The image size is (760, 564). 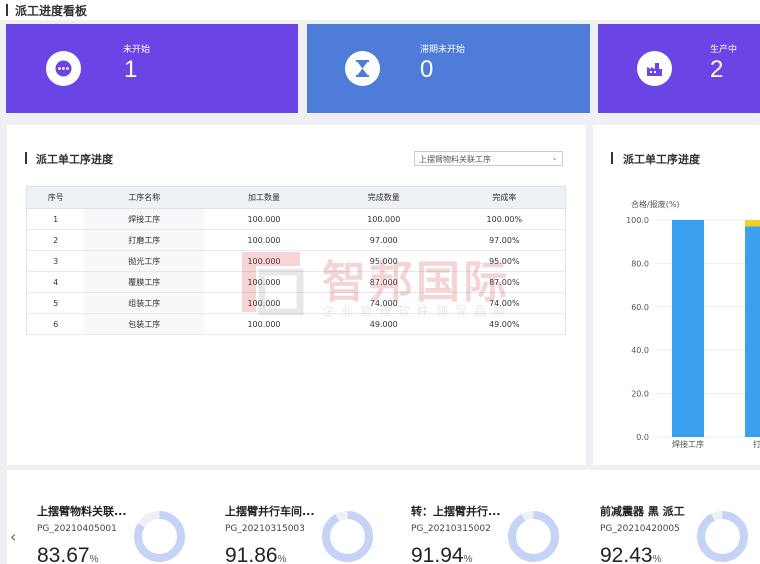 What do you see at coordinates (724, 50) in the screenshot?
I see `stat-label: 生产中` at bounding box center [724, 50].